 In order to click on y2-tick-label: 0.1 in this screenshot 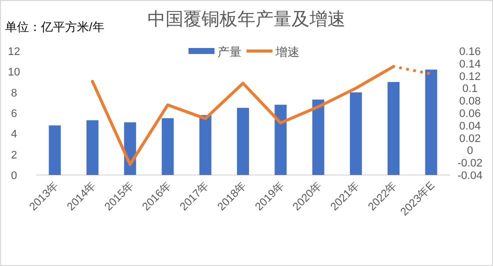, I will do `click(470, 89)`.